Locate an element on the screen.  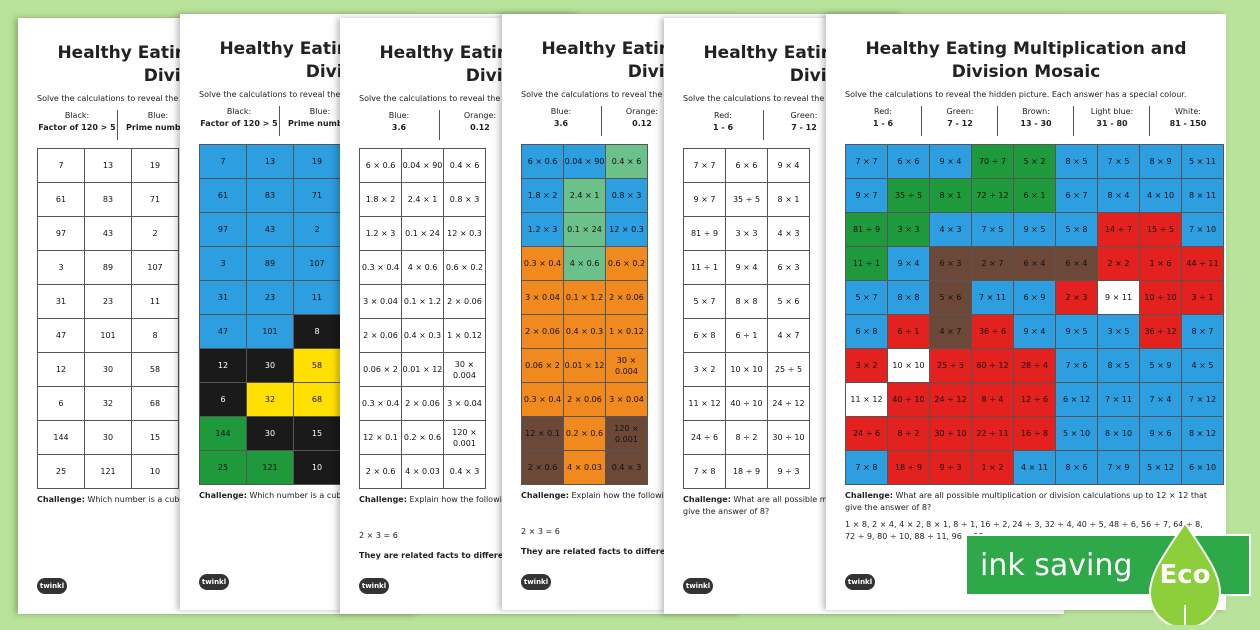
grid-cell: 13 is located at coordinates (108, 165).